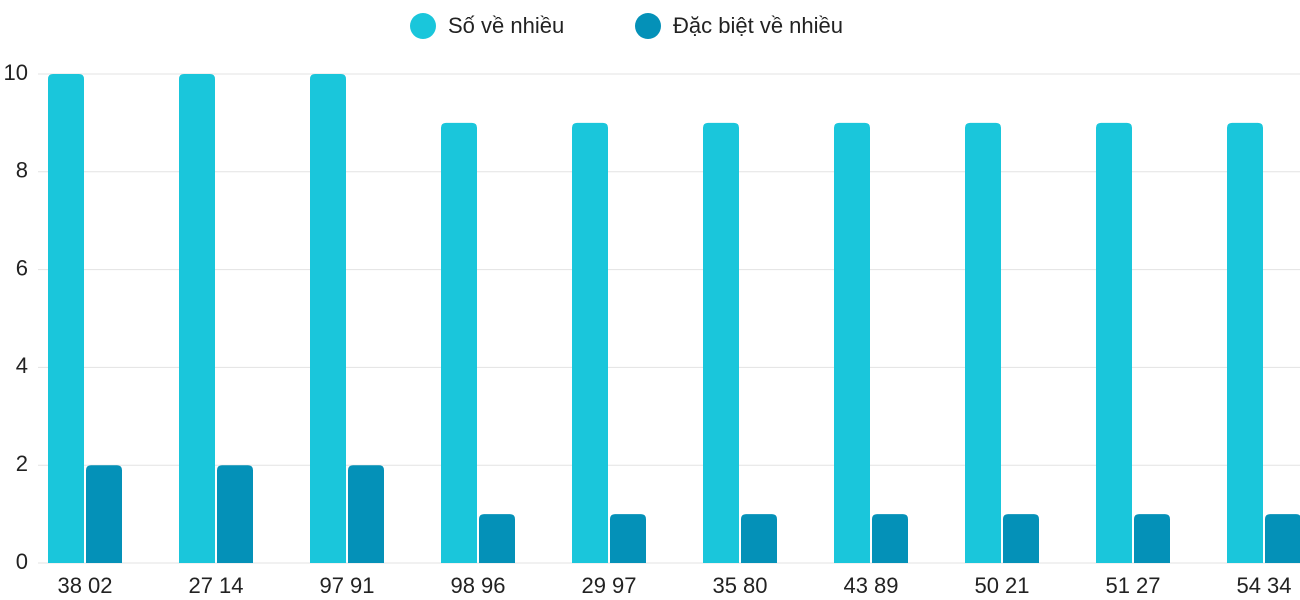  What do you see at coordinates (739, 585) in the screenshot?
I see `x-tick-label: 35 80` at bounding box center [739, 585].